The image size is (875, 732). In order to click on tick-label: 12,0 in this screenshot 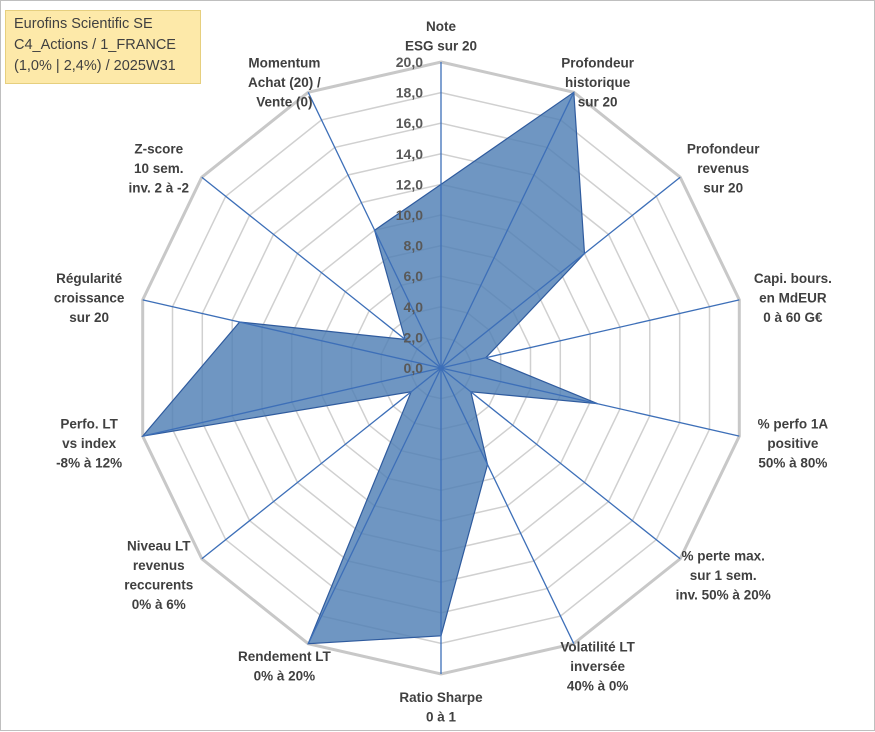, I will do `click(409, 184)`.